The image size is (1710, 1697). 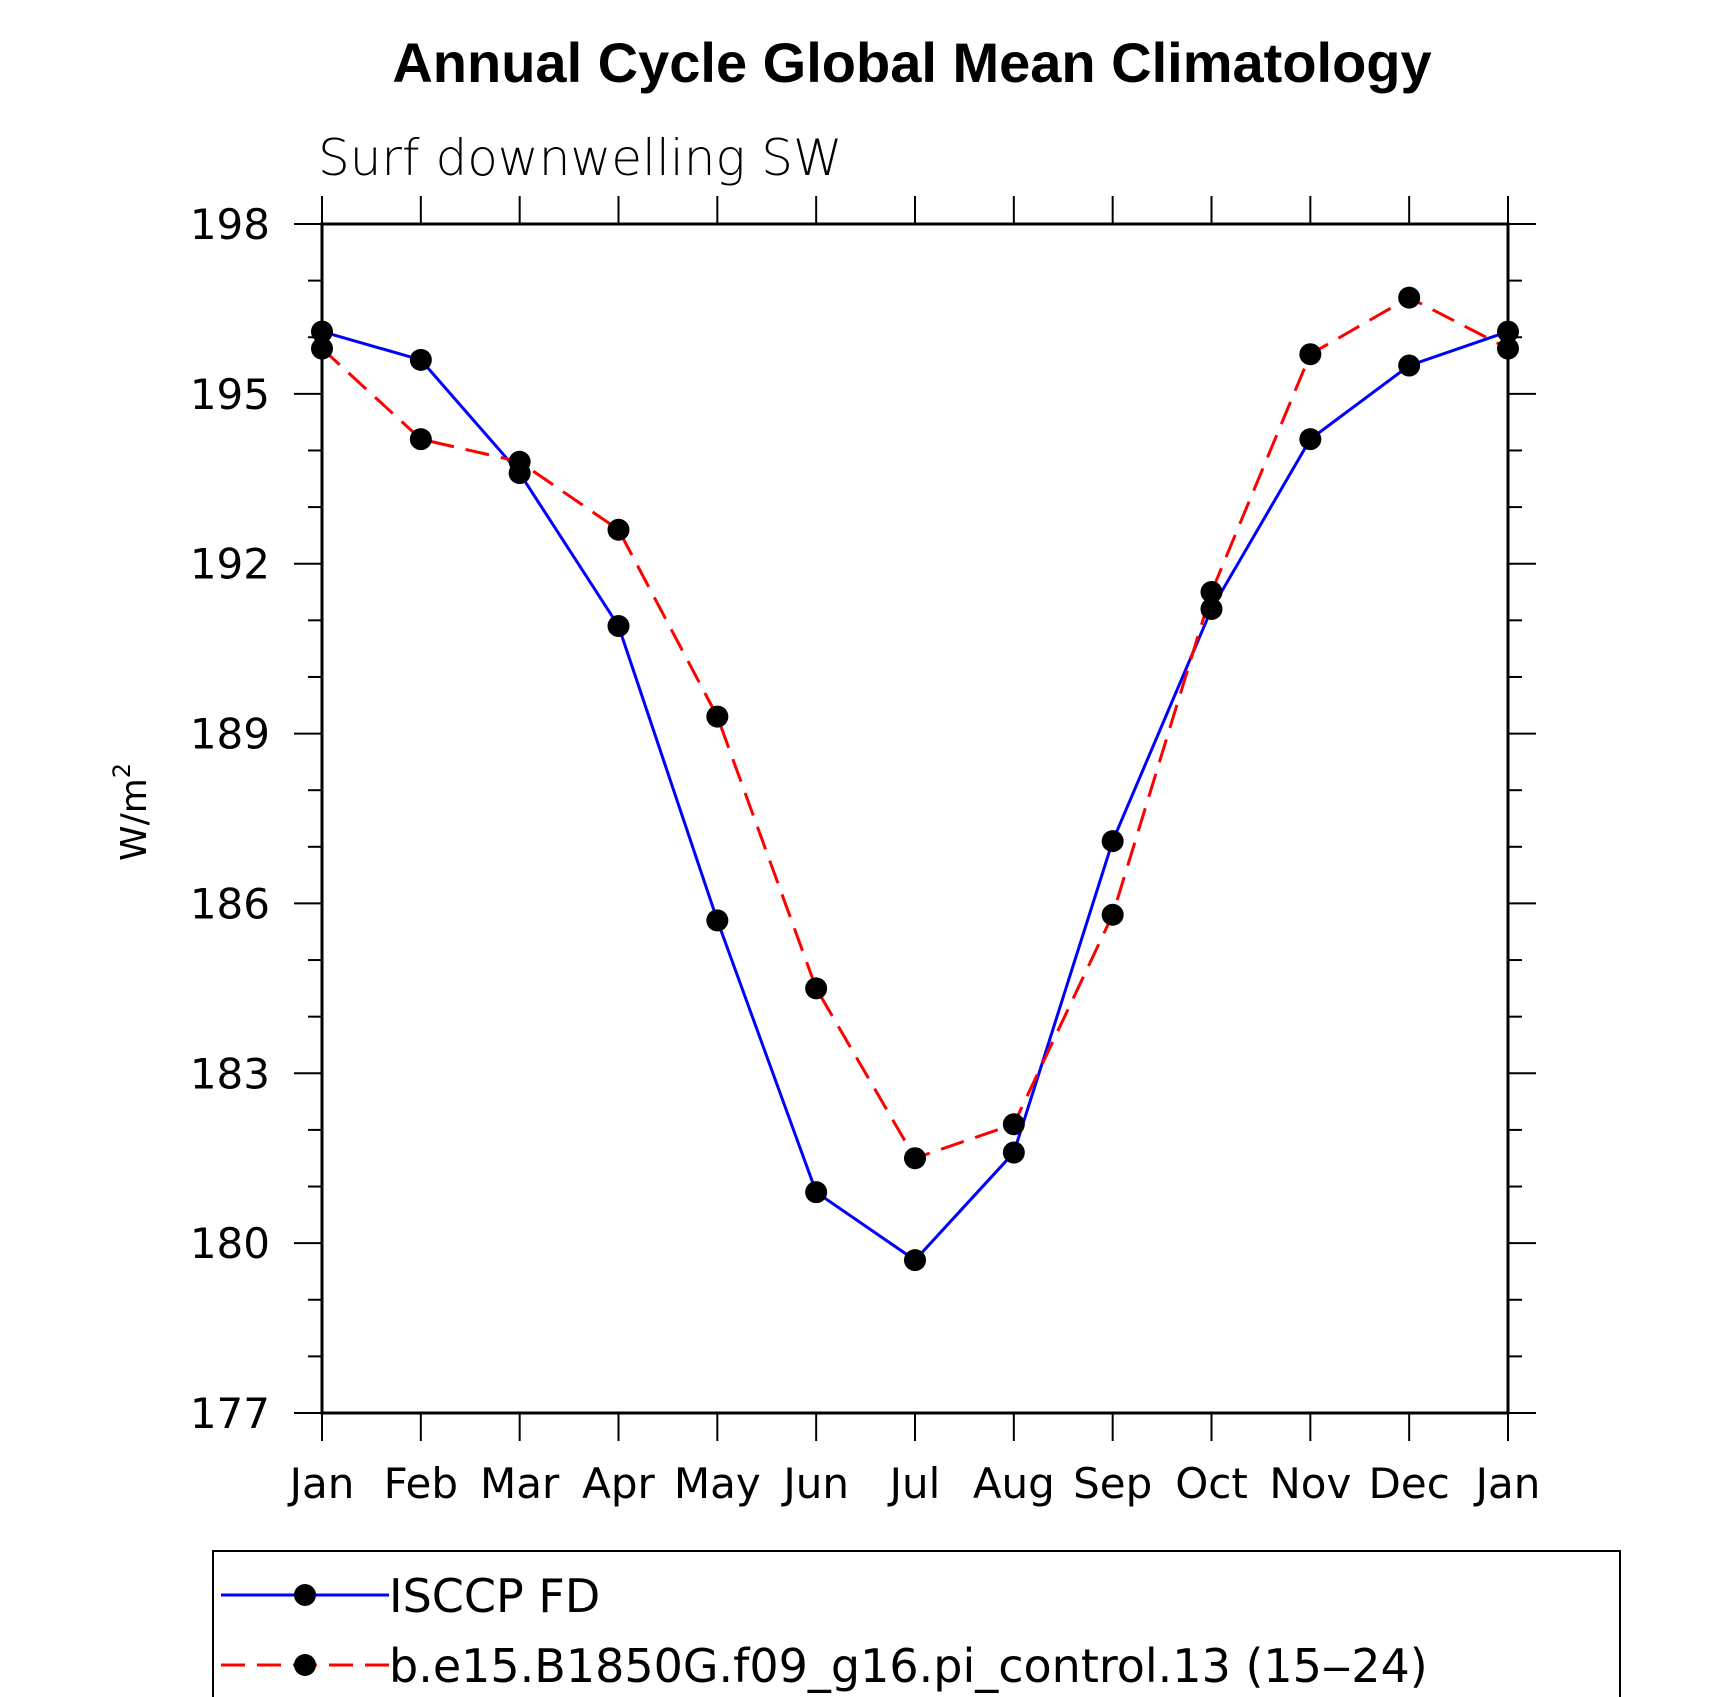 I want to click on y-tick-label: 195, so click(x=230, y=394).